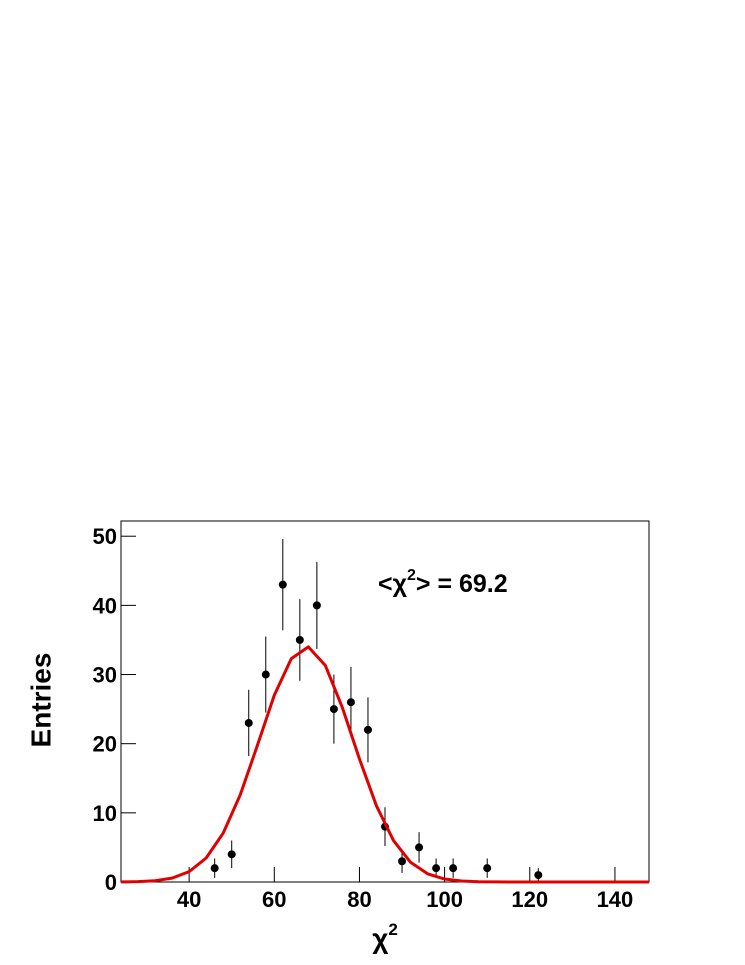  Describe the element at coordinates (529, 899) in the screenshot. I see `x-tick-label: 120` at that location.